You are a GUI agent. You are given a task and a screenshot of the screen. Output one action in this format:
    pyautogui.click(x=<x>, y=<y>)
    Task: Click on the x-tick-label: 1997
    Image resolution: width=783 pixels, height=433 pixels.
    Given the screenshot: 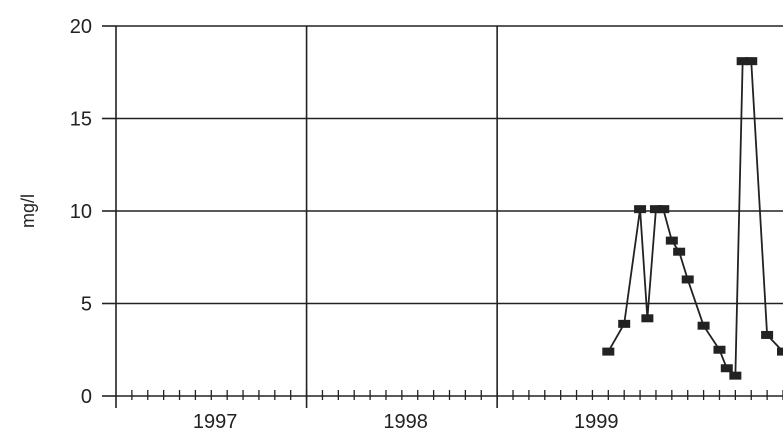 What is the action you would take?
    pyautogui.click(x=215, y=422)
    